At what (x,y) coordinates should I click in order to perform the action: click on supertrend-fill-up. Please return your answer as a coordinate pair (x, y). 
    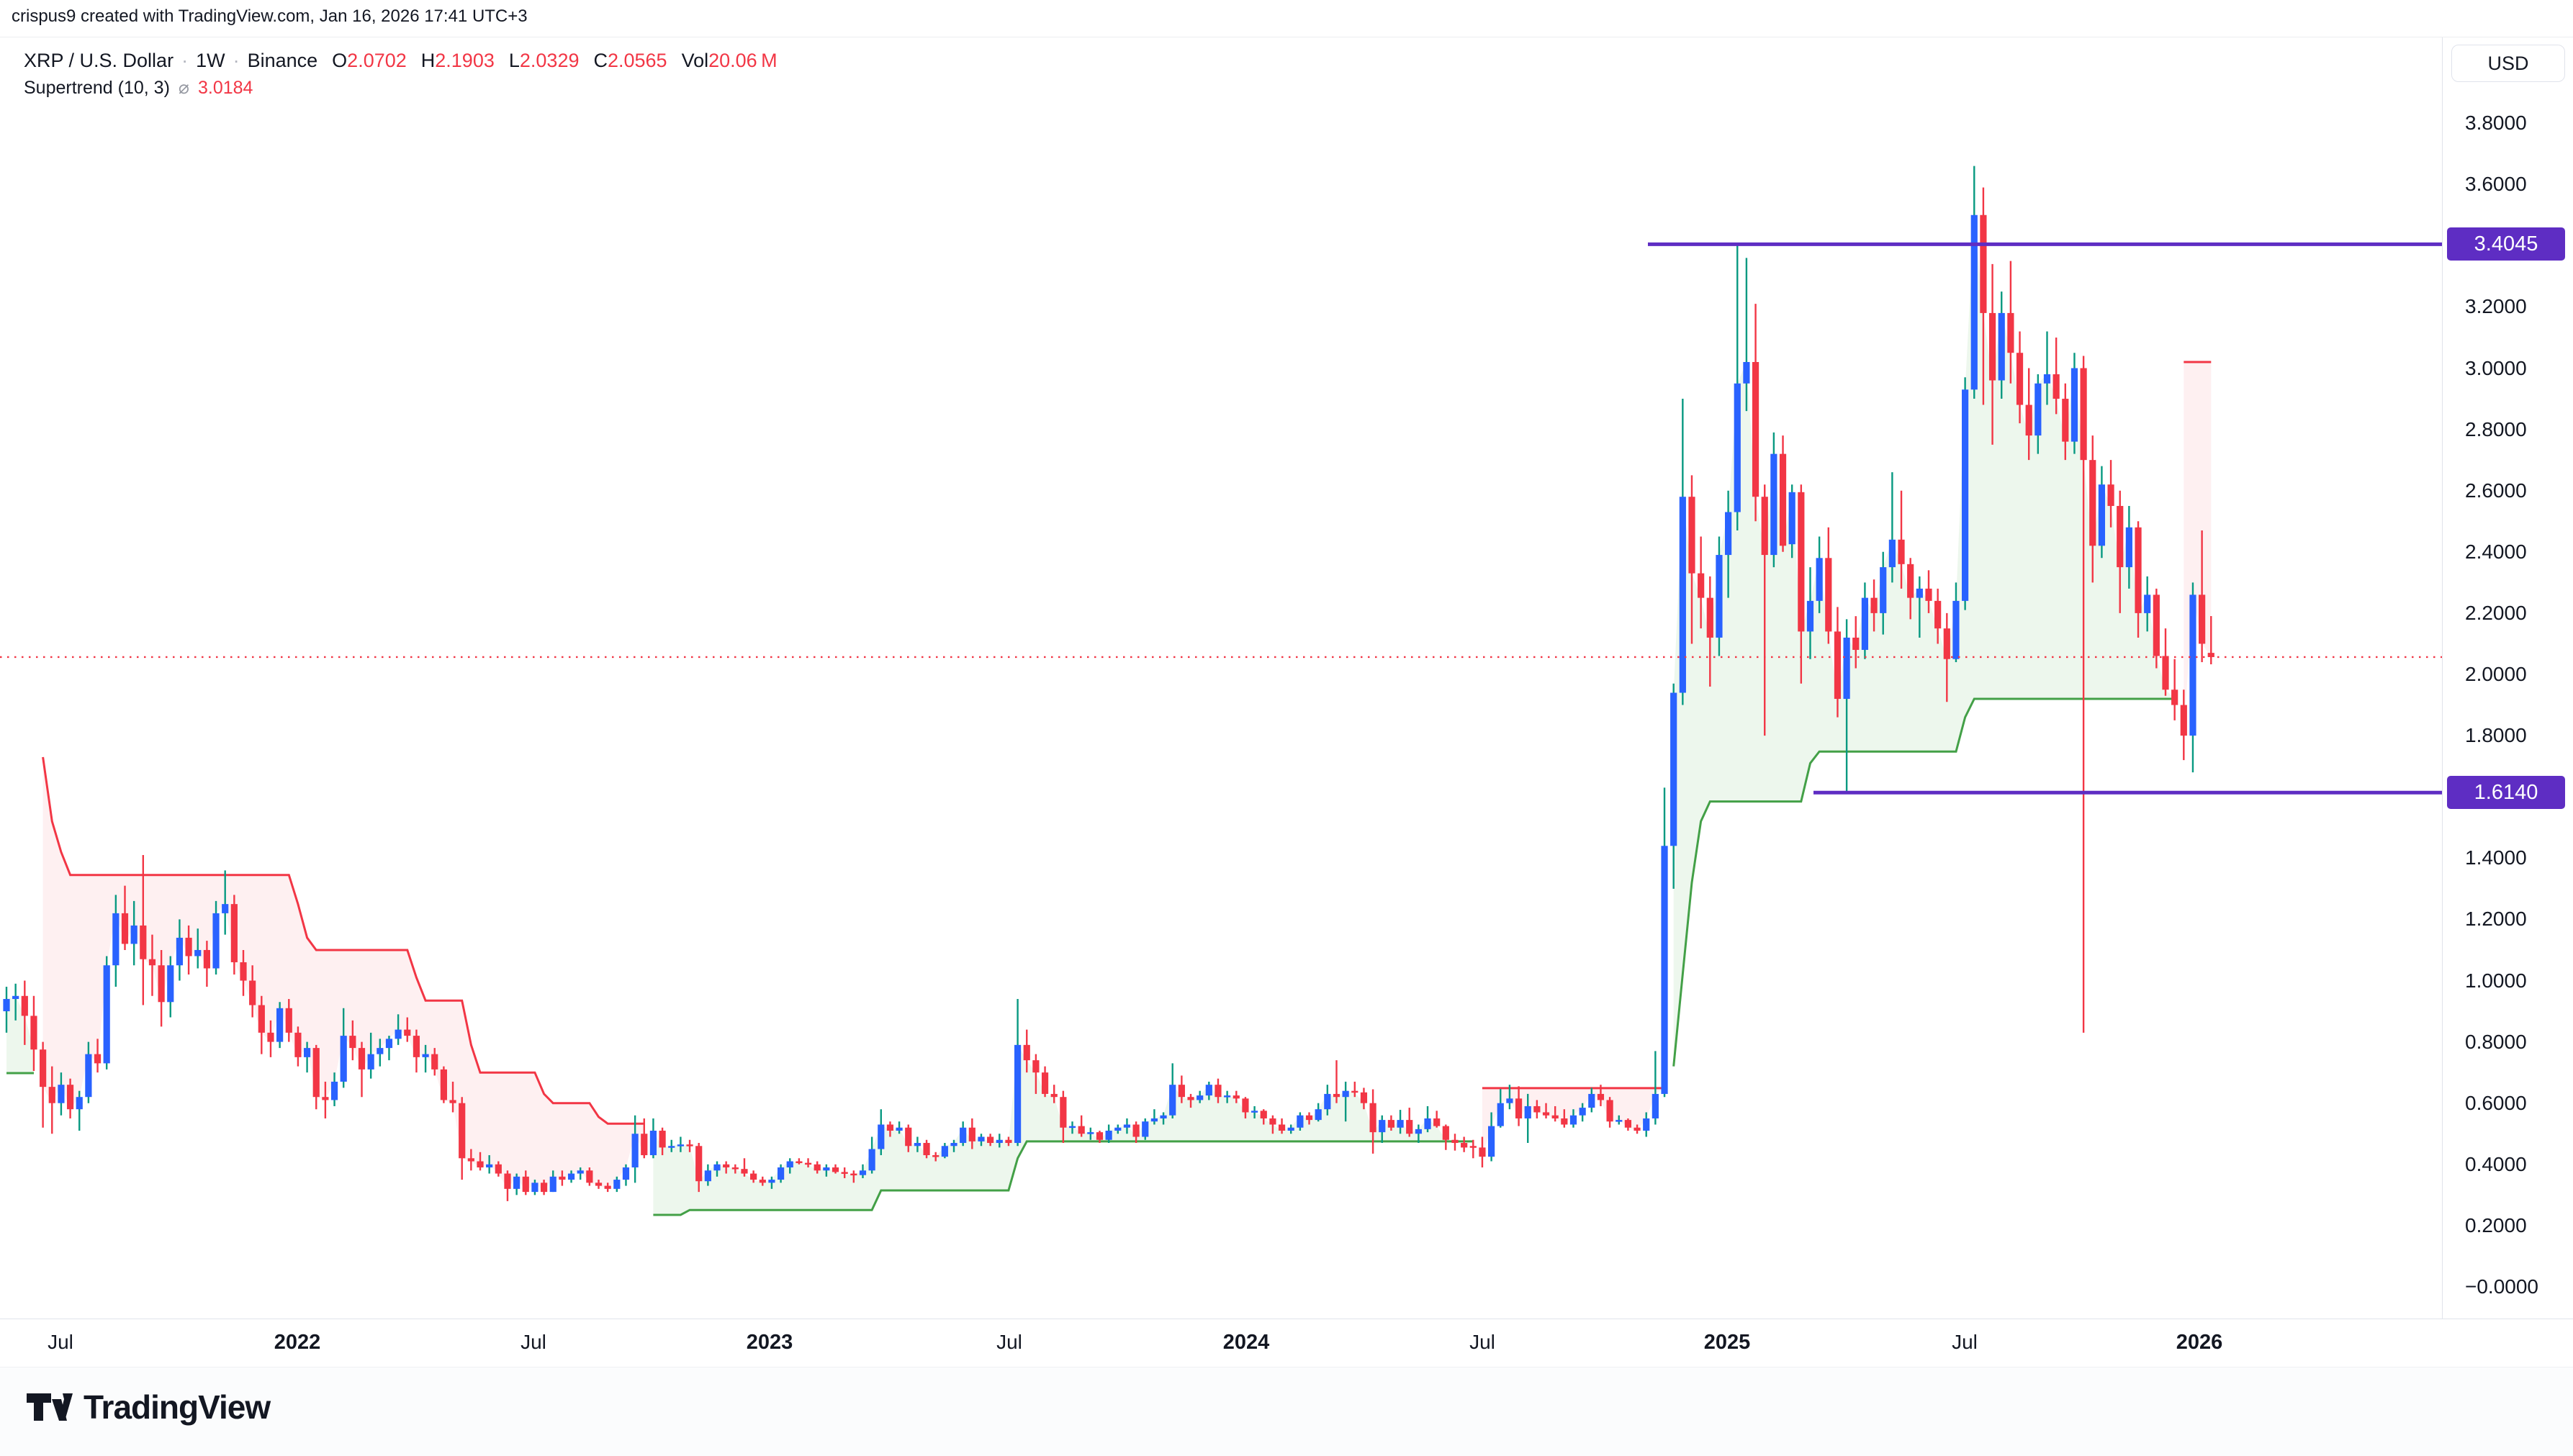
    Looking at the image, I should click on (1924, 640).